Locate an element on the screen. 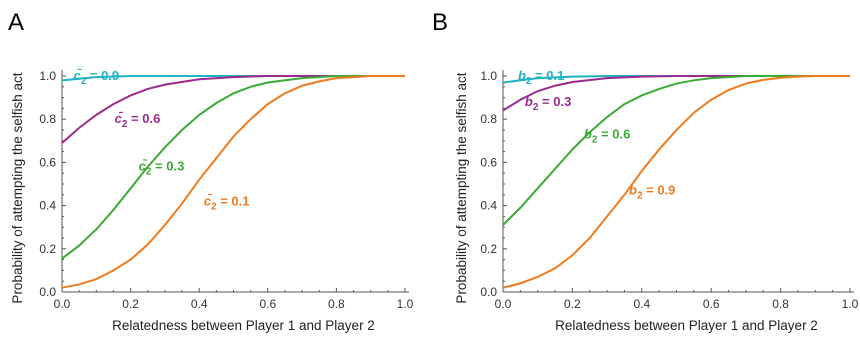 The width and height of the screenshot is (860, 337). series-label: b2 = 0.1 is located at coordinates (541, 77).